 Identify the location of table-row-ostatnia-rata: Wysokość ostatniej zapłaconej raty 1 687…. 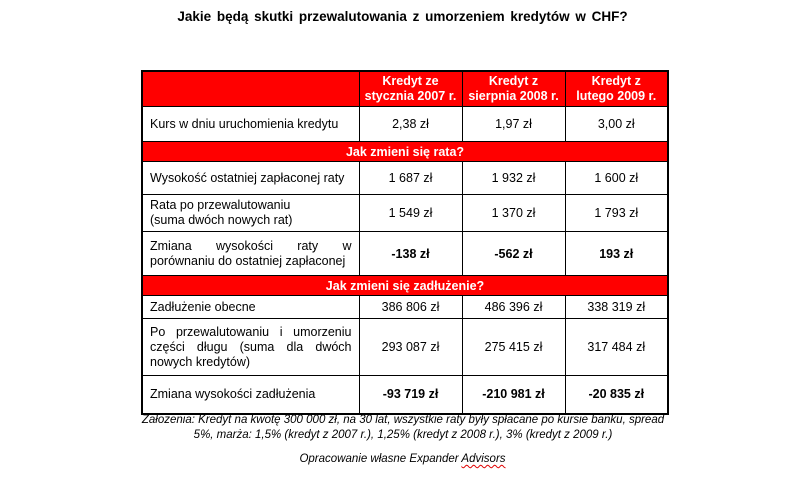
(405, 178).